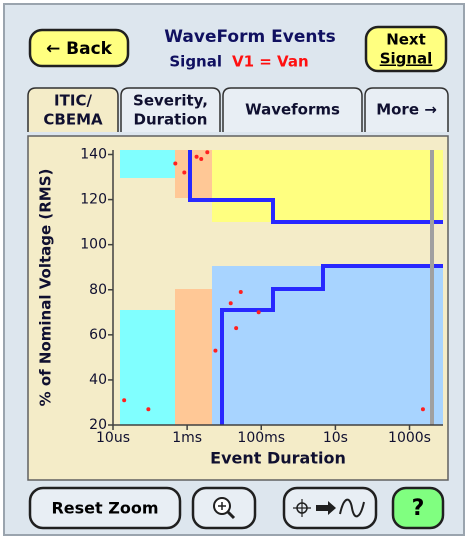  Describe the element at coordinates (98, 290) in the screenshot. I see `y-tick-label: 80` at that location.